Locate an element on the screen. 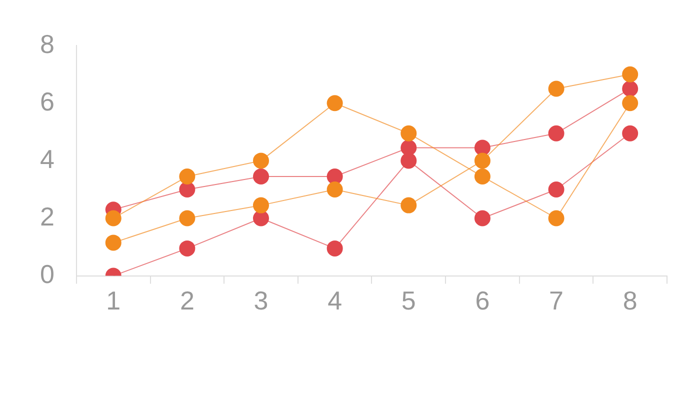 The image size is (695, 399). x-tick-label: 8 is located at coordinates (630, 301).